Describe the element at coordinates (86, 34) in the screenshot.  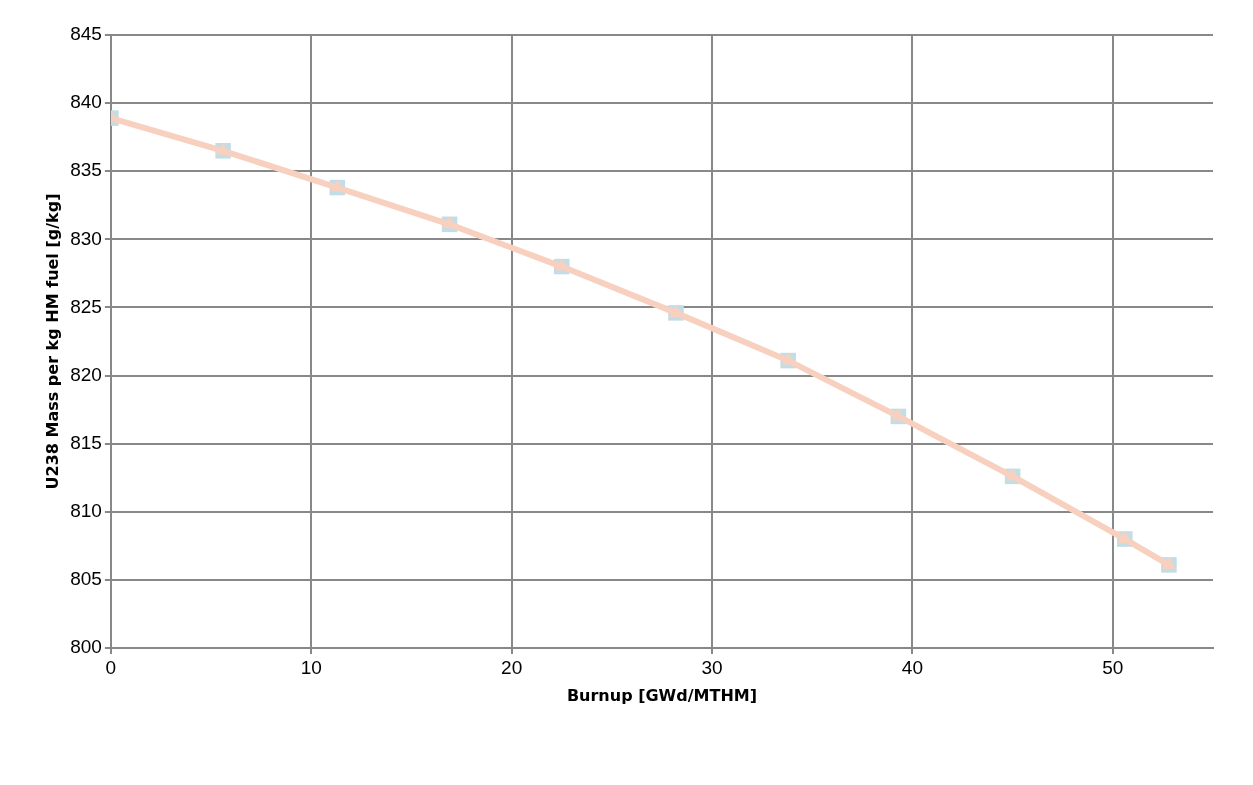
I see `y-tick-label: 845` at that location.